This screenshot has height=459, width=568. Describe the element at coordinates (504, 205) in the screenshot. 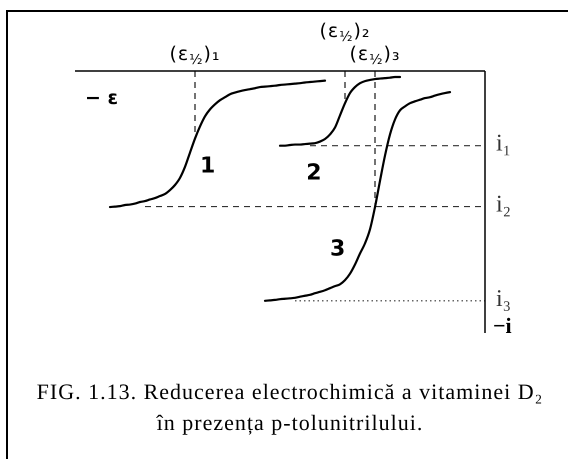

I see `series-label: i₂` at that location.